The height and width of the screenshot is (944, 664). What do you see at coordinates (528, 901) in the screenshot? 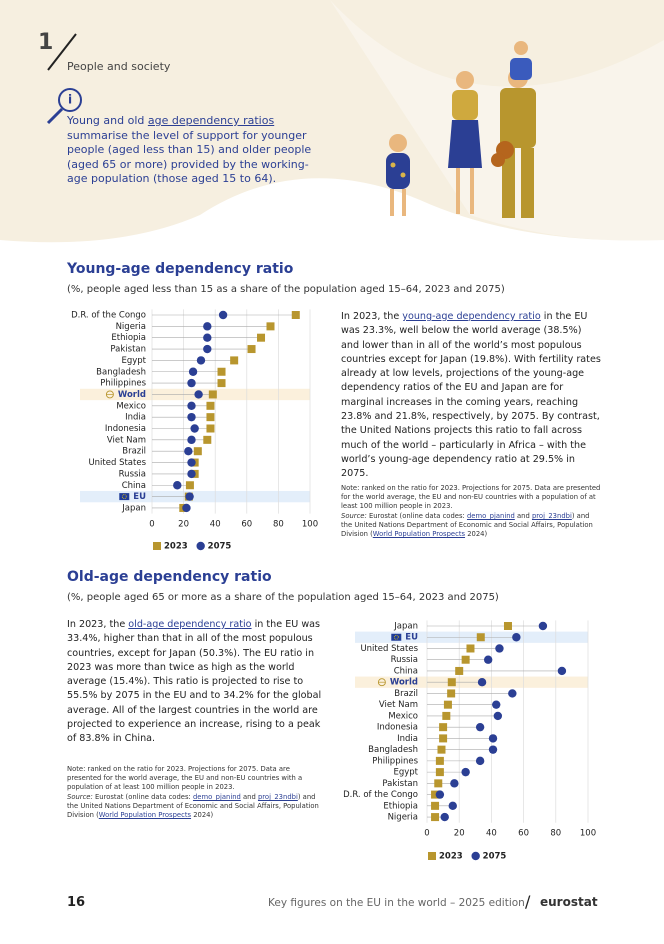
I see `footer-slash: /` at bounding box center [528, 901].